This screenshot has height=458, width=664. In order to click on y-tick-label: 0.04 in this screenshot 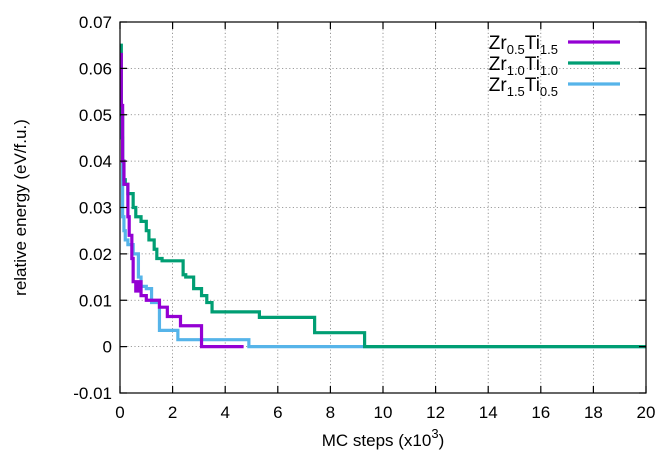, I will do `click(95, 161)`.